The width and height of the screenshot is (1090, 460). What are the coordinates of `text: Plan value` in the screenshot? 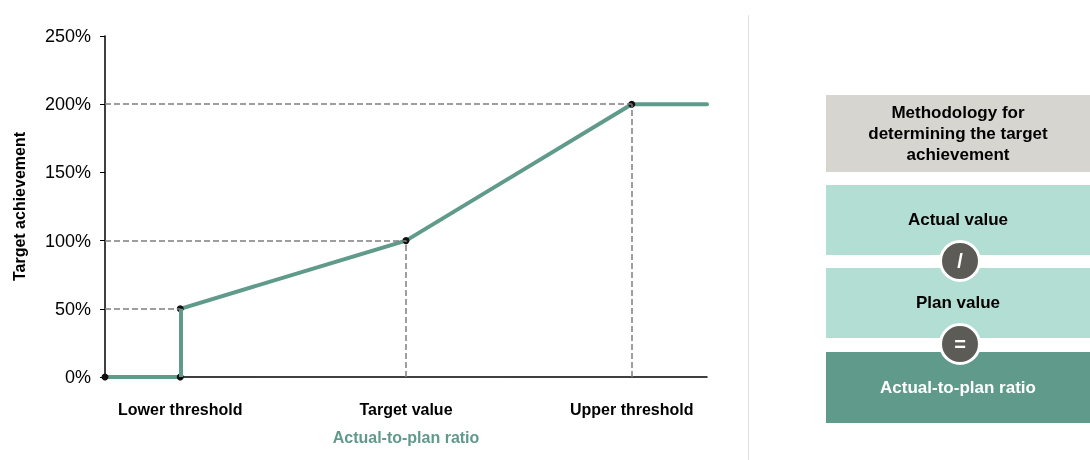 It's located at (958, 303).